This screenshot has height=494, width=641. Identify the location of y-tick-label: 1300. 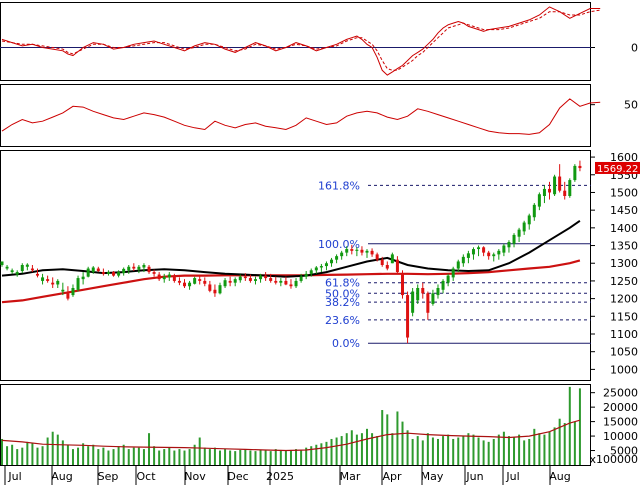
(624, 263).